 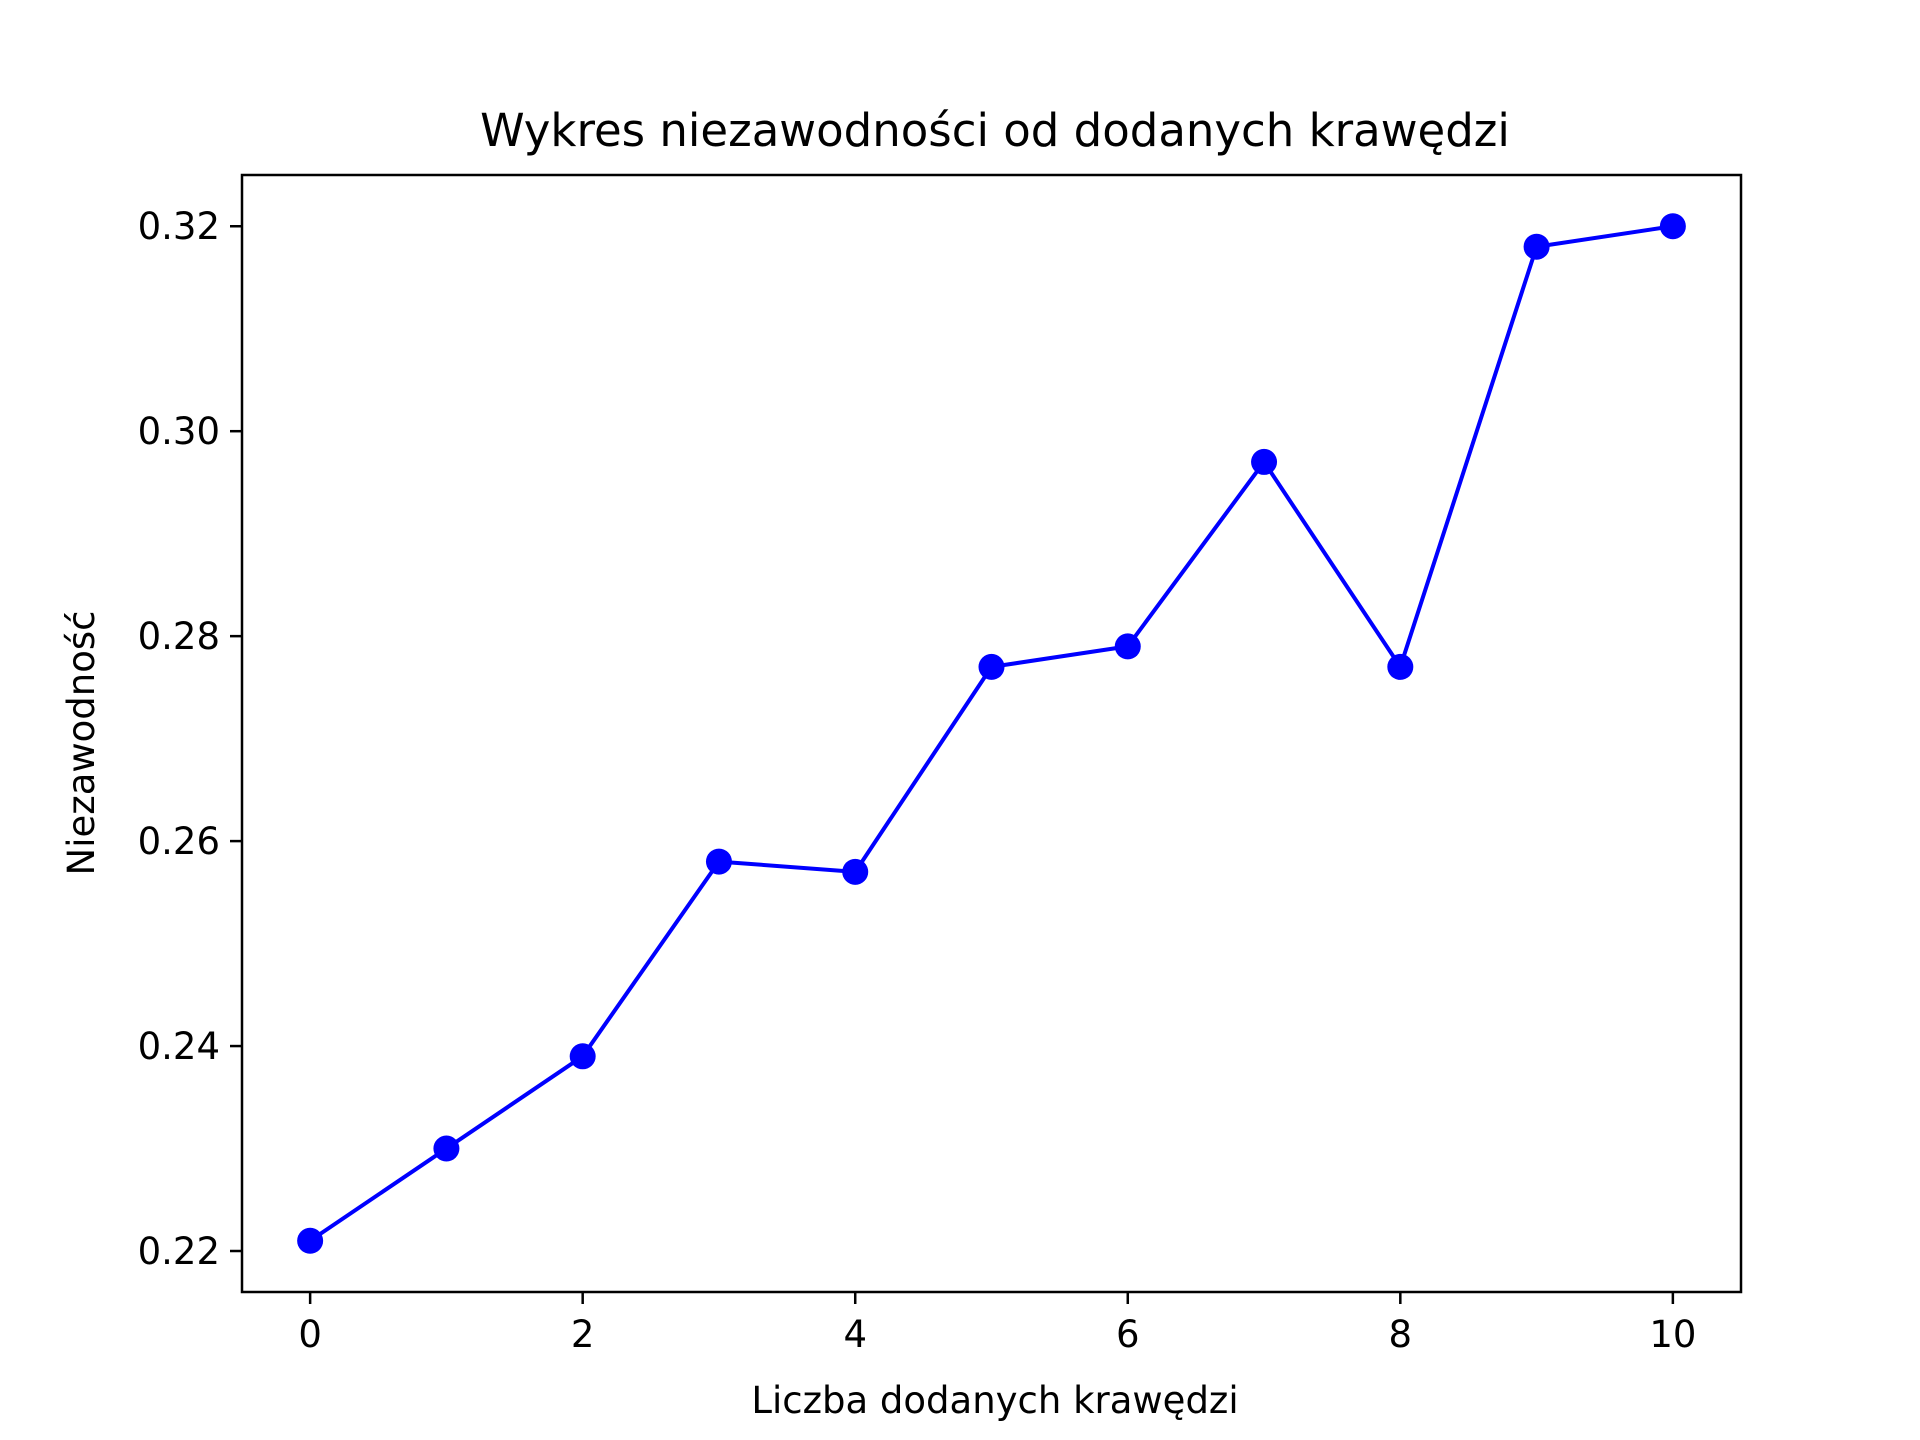 I want to click on x-tick-label: 8, so click(x=1401, y=1334).